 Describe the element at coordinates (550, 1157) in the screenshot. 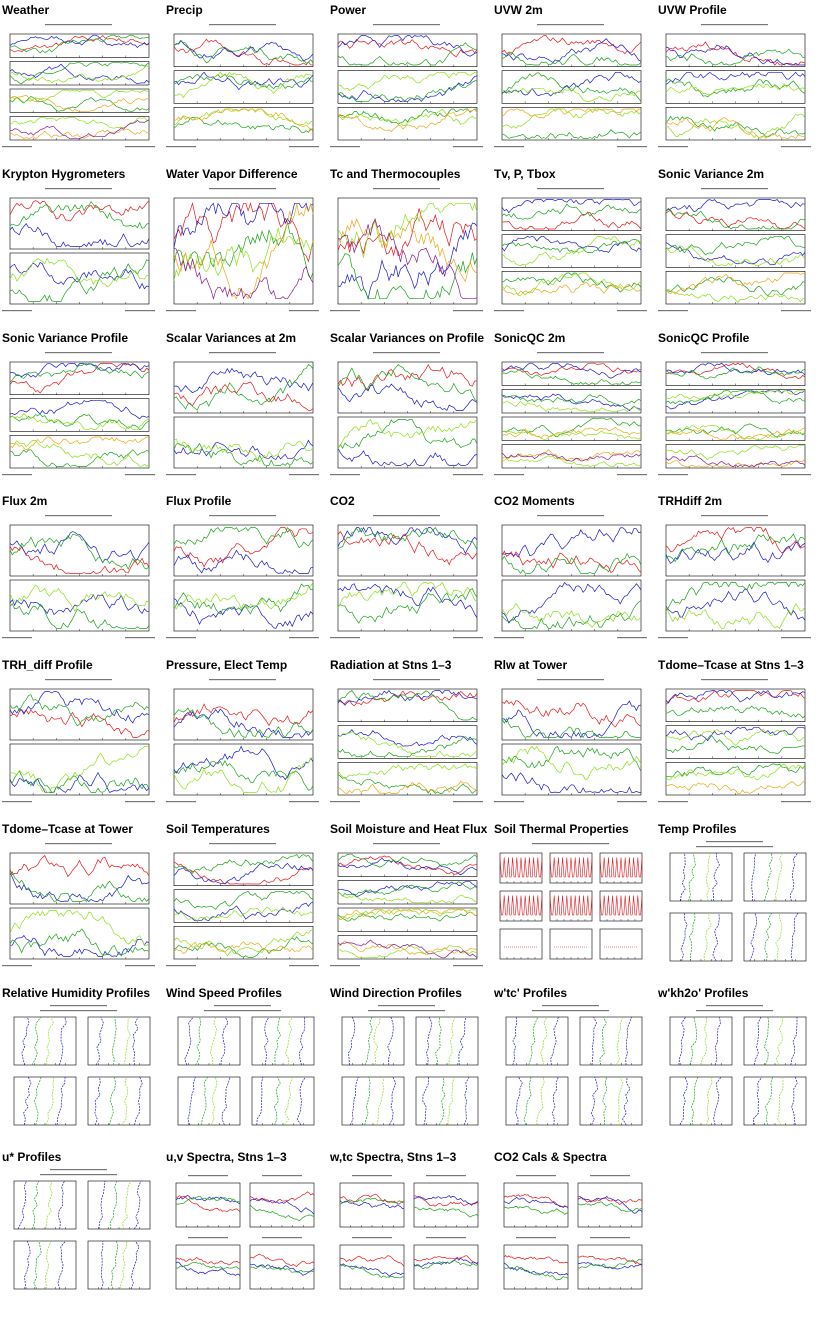

I see `plot-title-link: CO2 Cals & Spectra` at that location.